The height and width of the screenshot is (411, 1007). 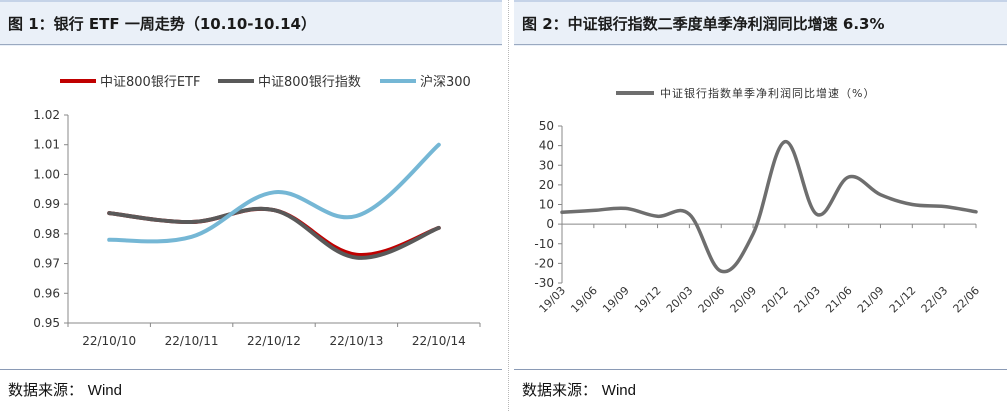 I want to click on legend-label: 中证银行指数单季净利润同比增速（%）, so click(x=767, y=93).